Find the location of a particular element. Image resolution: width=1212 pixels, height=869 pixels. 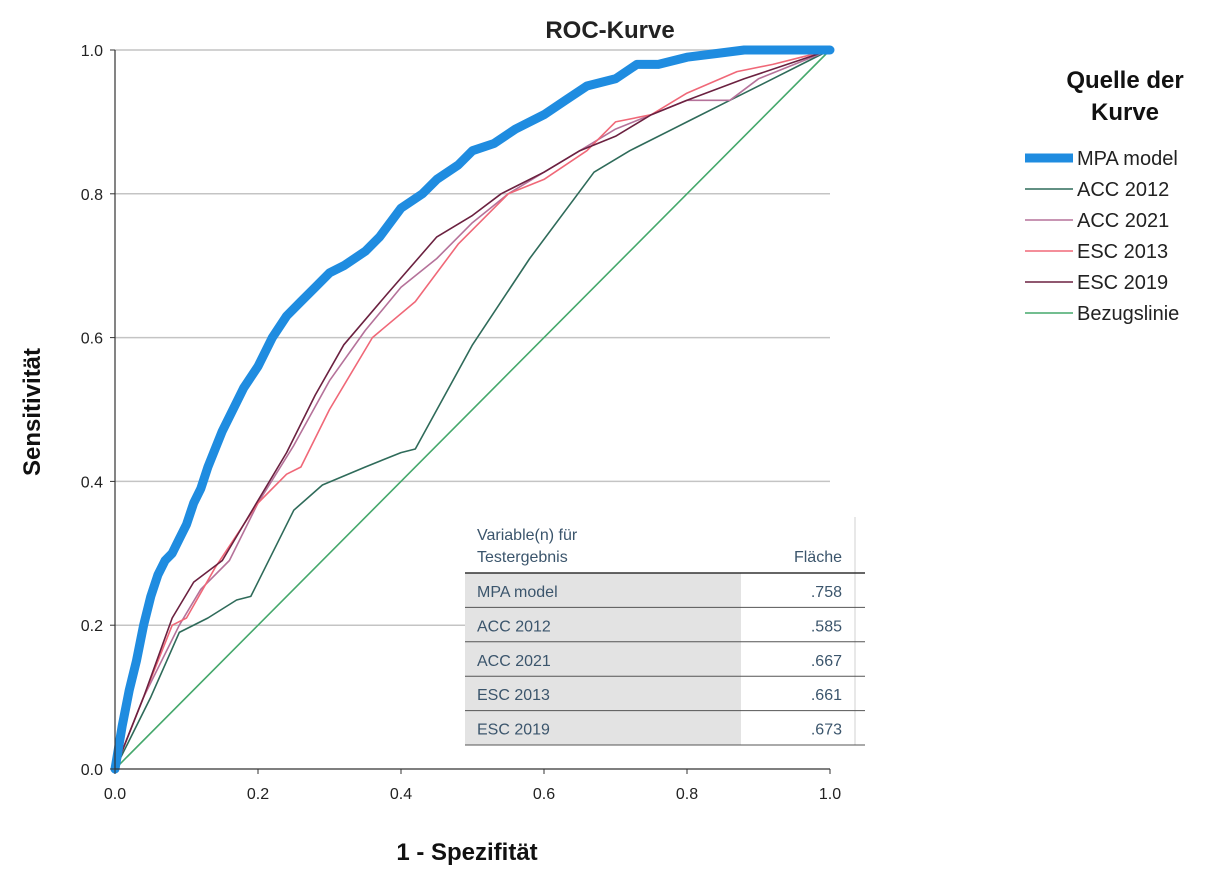

legend-label-esc-2013: ESC 2013 is located at coordinates (1122, 252).